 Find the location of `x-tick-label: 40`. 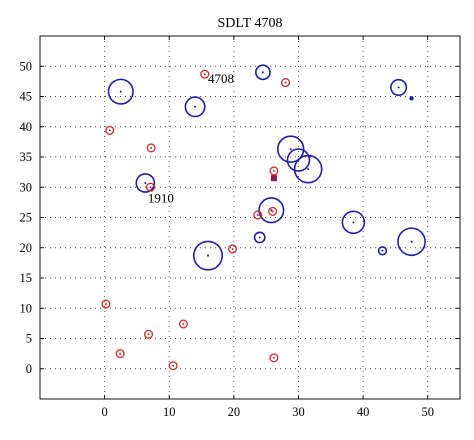

x-tick-label: 40 is located at coordinates (363, 412).